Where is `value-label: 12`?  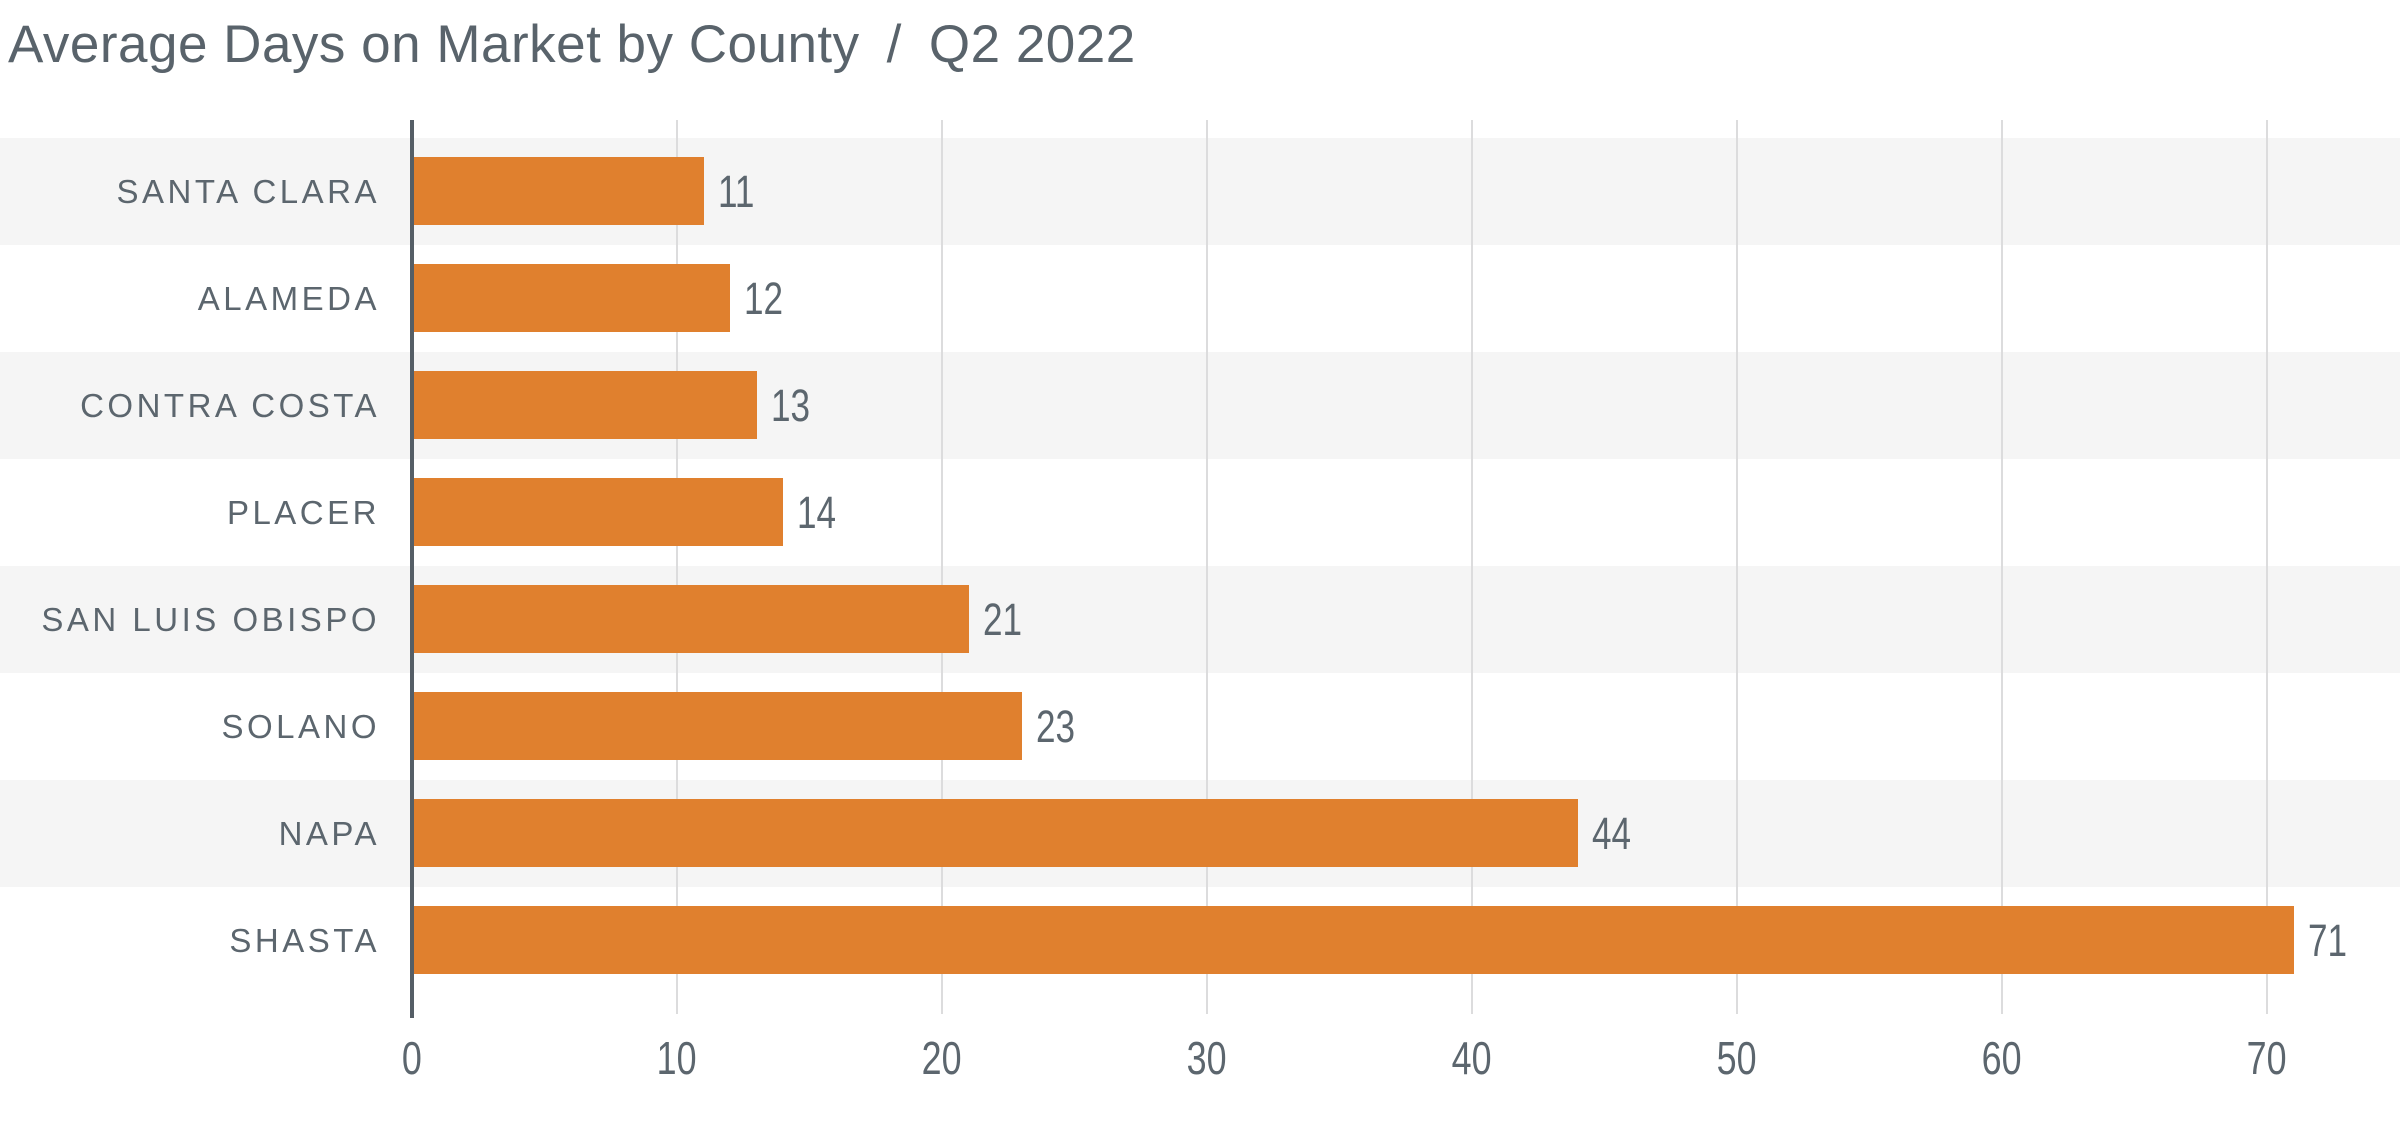
value-label: 12 is located at coordinates (769, 298).